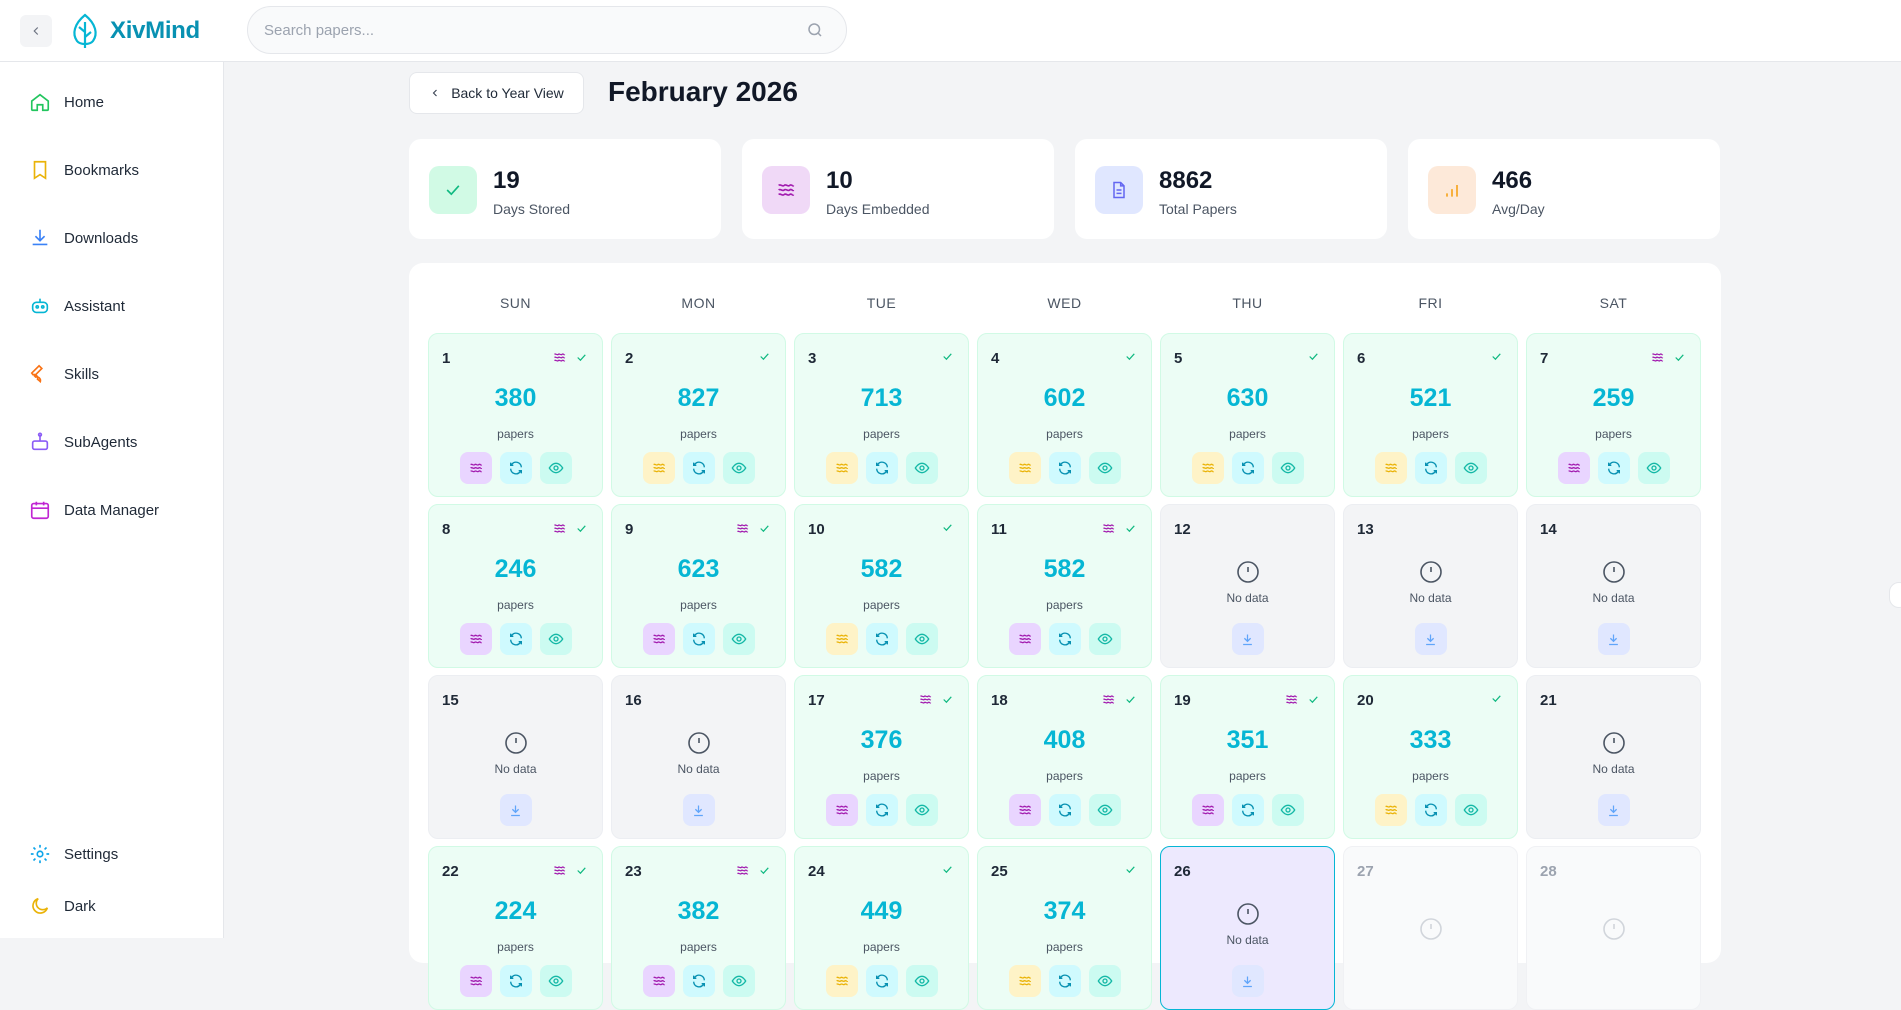 The width and height of the screenshot is (1901, 1010). I want to click on app-logo: XivMind, so click(134, 31).